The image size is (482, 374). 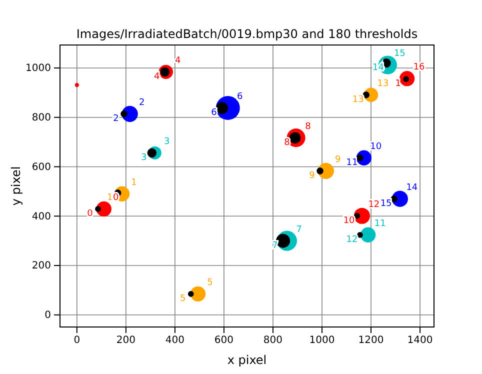 I want to click on y-axis-title: y pixel, so click(x=16, y=186).